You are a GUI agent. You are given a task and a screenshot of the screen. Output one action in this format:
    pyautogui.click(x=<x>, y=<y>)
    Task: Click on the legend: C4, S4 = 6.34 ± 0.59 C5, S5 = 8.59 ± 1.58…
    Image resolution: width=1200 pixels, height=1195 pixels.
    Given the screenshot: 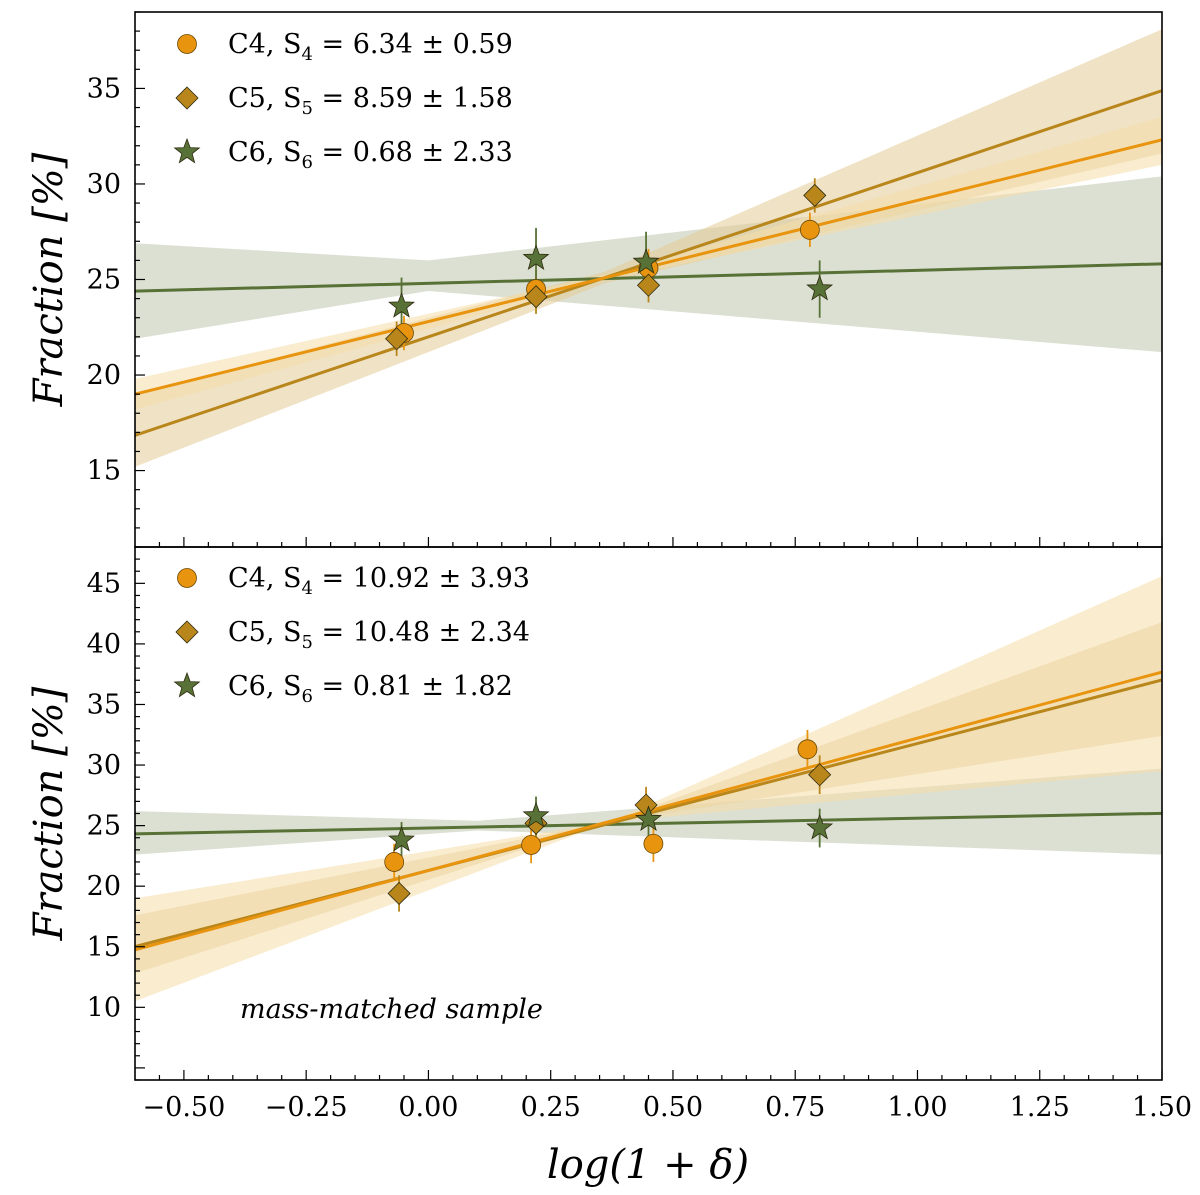 What is the action you would take?
    pyautogui.click(x=343, y=101)
    